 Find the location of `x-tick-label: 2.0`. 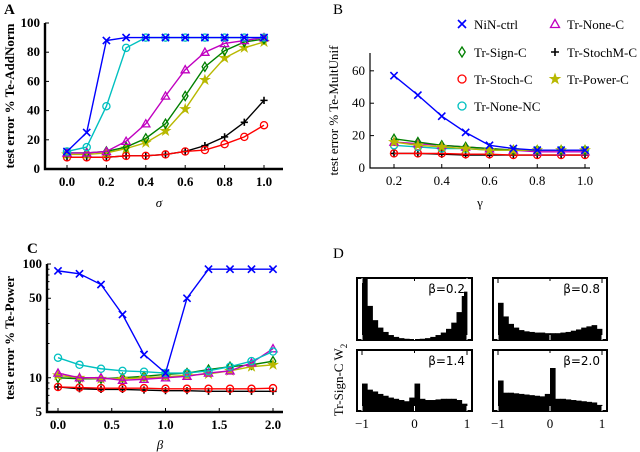

x-tick-label: 2.0 is located at coordinates (273, 424).